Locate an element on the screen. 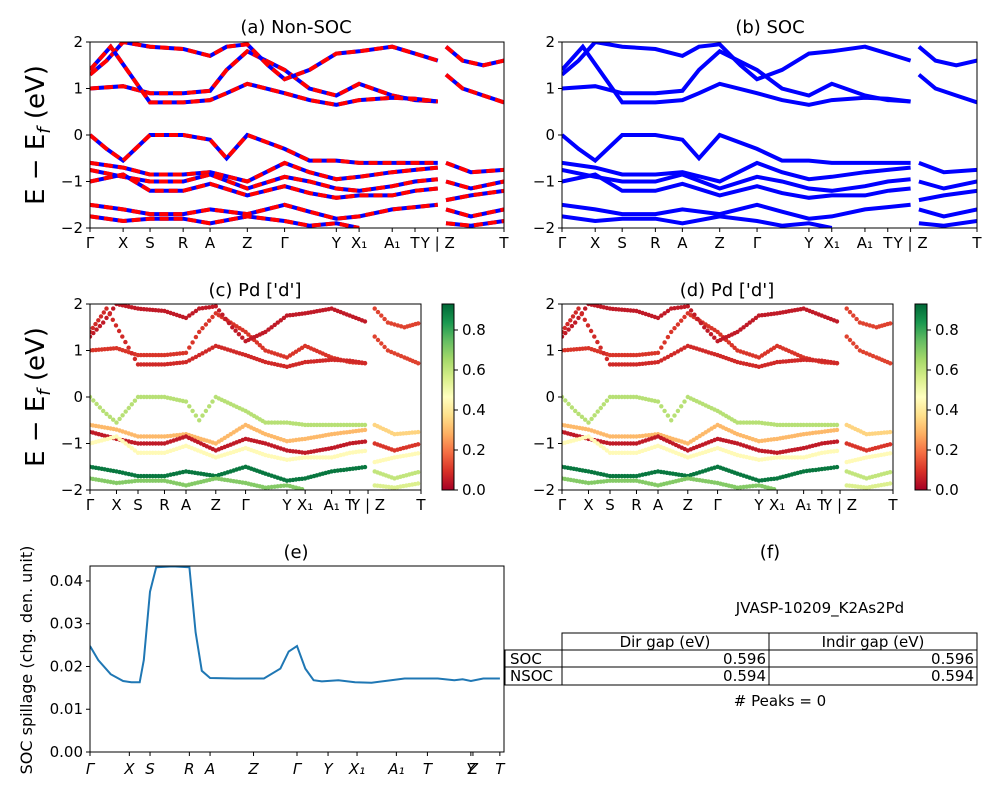  gap-table-row-nsoc is located at coordinates (741, 676).